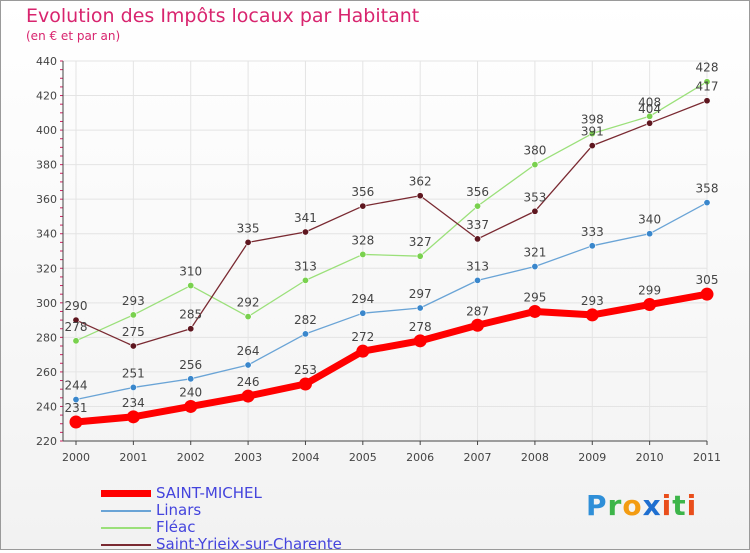  What do you see at coordinates (73, 36) in the screenshot?
I see `chart-subtitle: (en € et par an)` at bounding box center [73, 36].